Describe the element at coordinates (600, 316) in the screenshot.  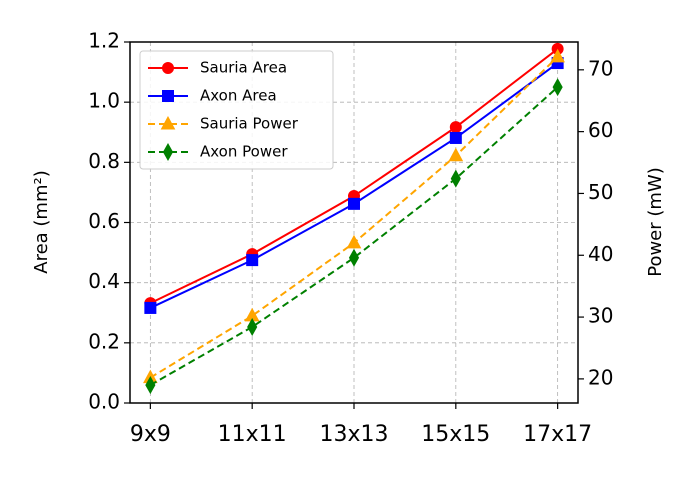
I see `y2-tick-label: 30` at that location.